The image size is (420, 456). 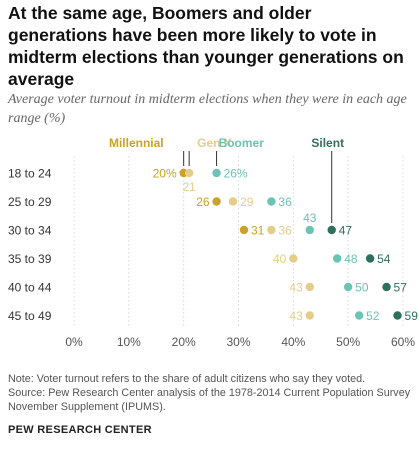 What do you see at coordinates (165, 174) in the screenshot?
I see `data-label: 20%` at bounding box center [165, 174].